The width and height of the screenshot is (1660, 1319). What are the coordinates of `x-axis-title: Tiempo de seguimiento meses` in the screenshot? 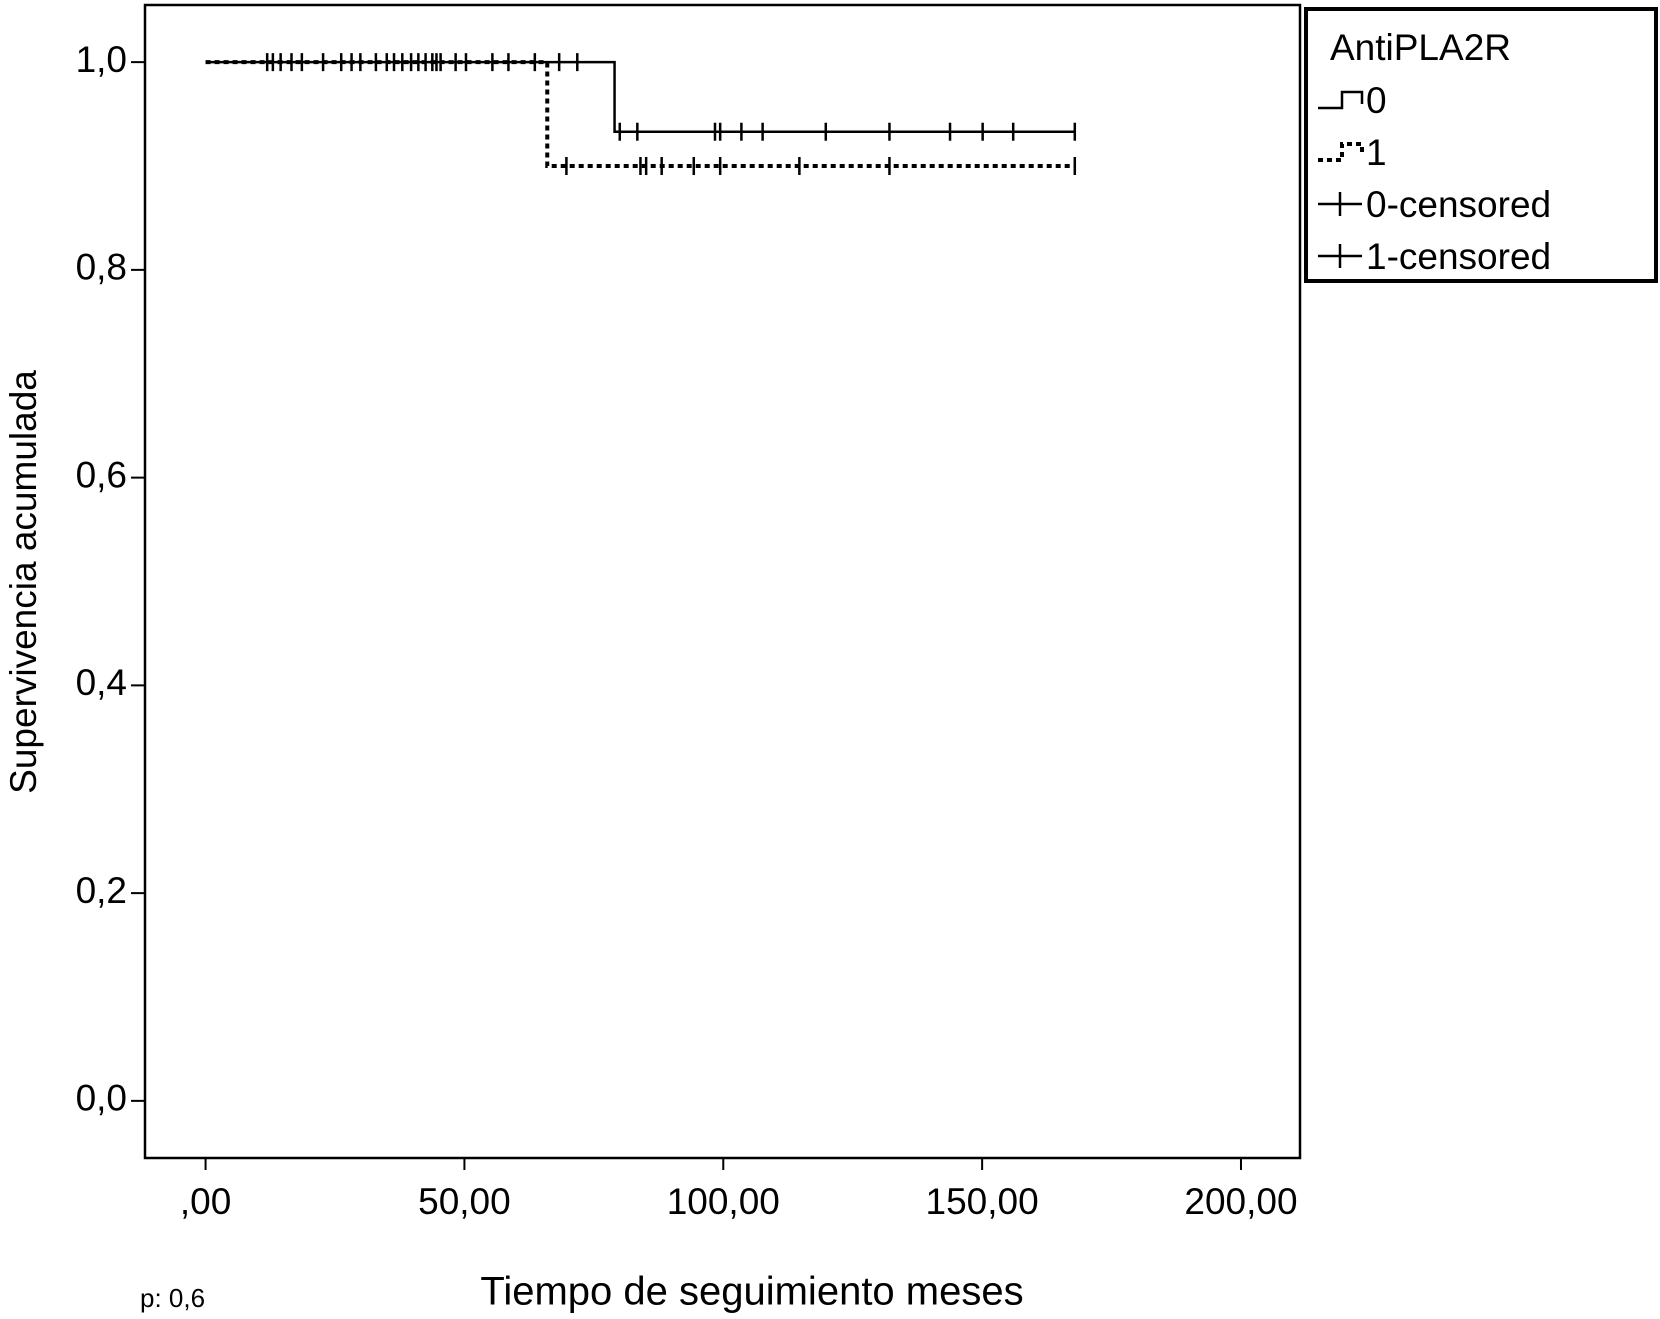 It's located at (751, 1292).